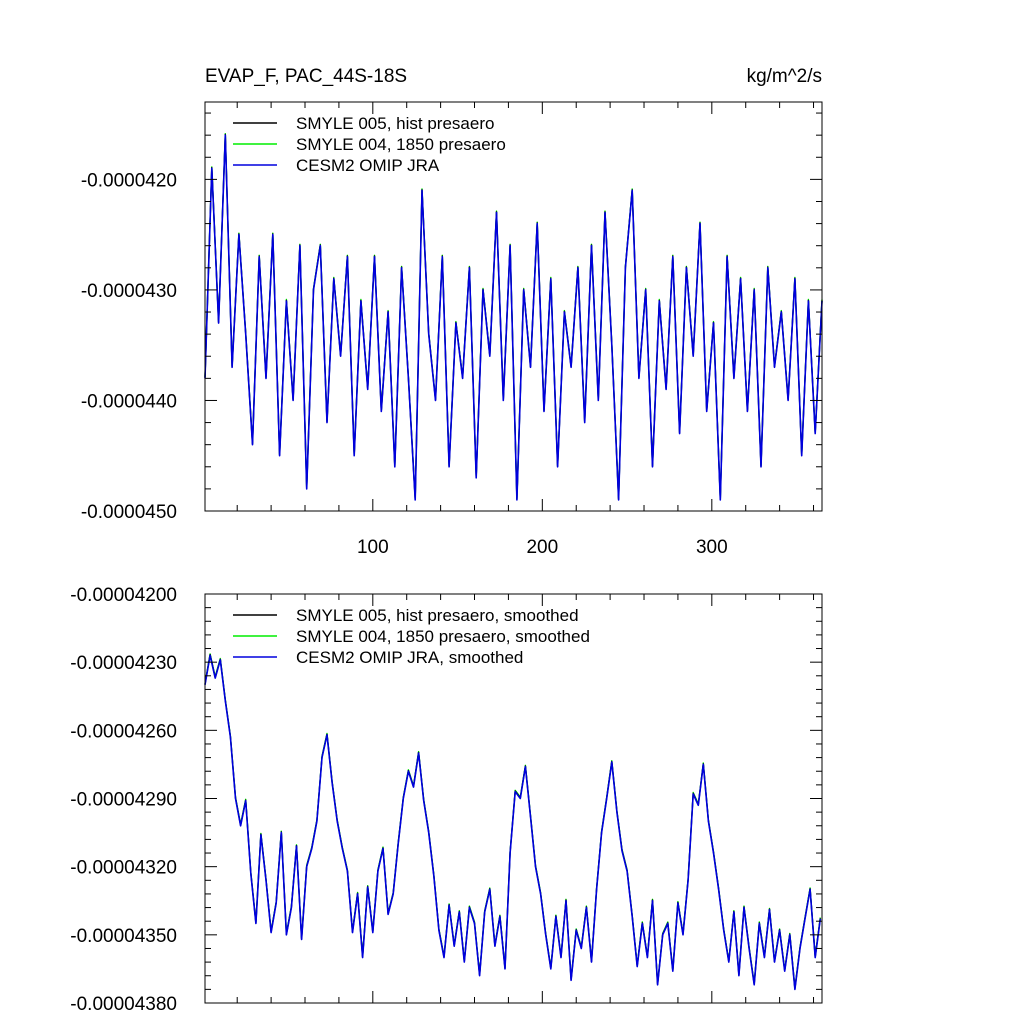 This screenshot has height=1024, width=1024. What do you see at coordinates (409, 657) in the screenshot?
I see `legend-label: CESM2 OMIP JRA, smoothed` at bounding box center [409, 657].